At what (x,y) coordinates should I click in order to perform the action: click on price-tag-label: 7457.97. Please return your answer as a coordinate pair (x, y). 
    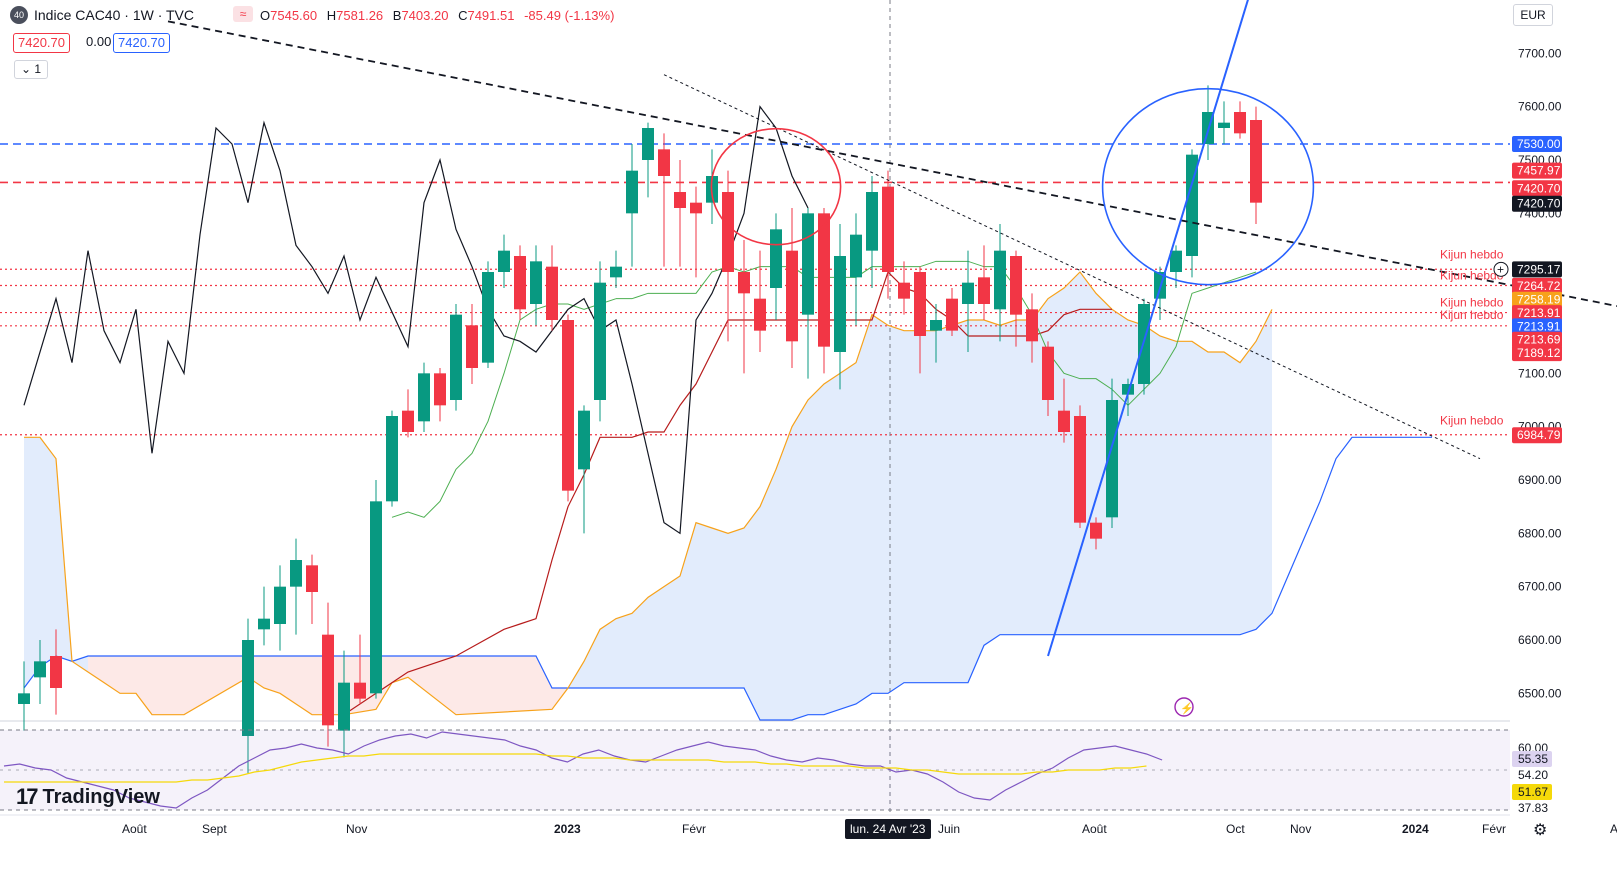
    Looking at the image, I should click on (1539, 171).